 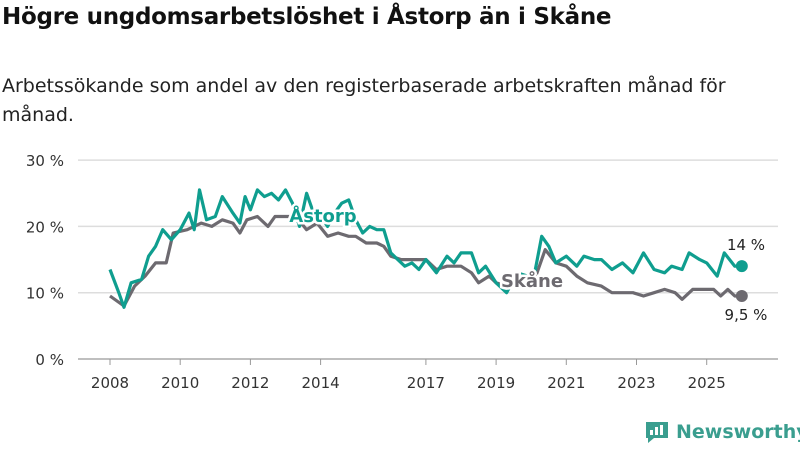 What do you see at coordinates (322, 215) in the screenshot?
I see `series-label-astorp: Åstorp` at bounding box center [322, 215].